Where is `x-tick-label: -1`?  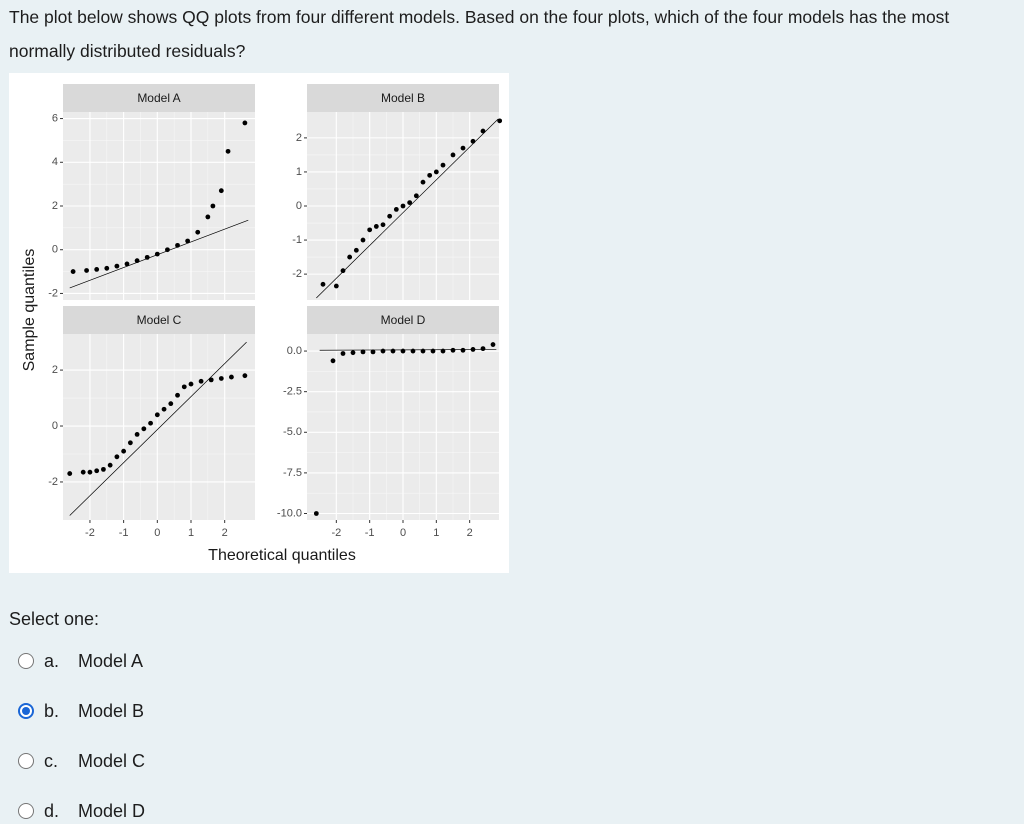
x-tick-label: -1 is located at coordinates (370, 533).